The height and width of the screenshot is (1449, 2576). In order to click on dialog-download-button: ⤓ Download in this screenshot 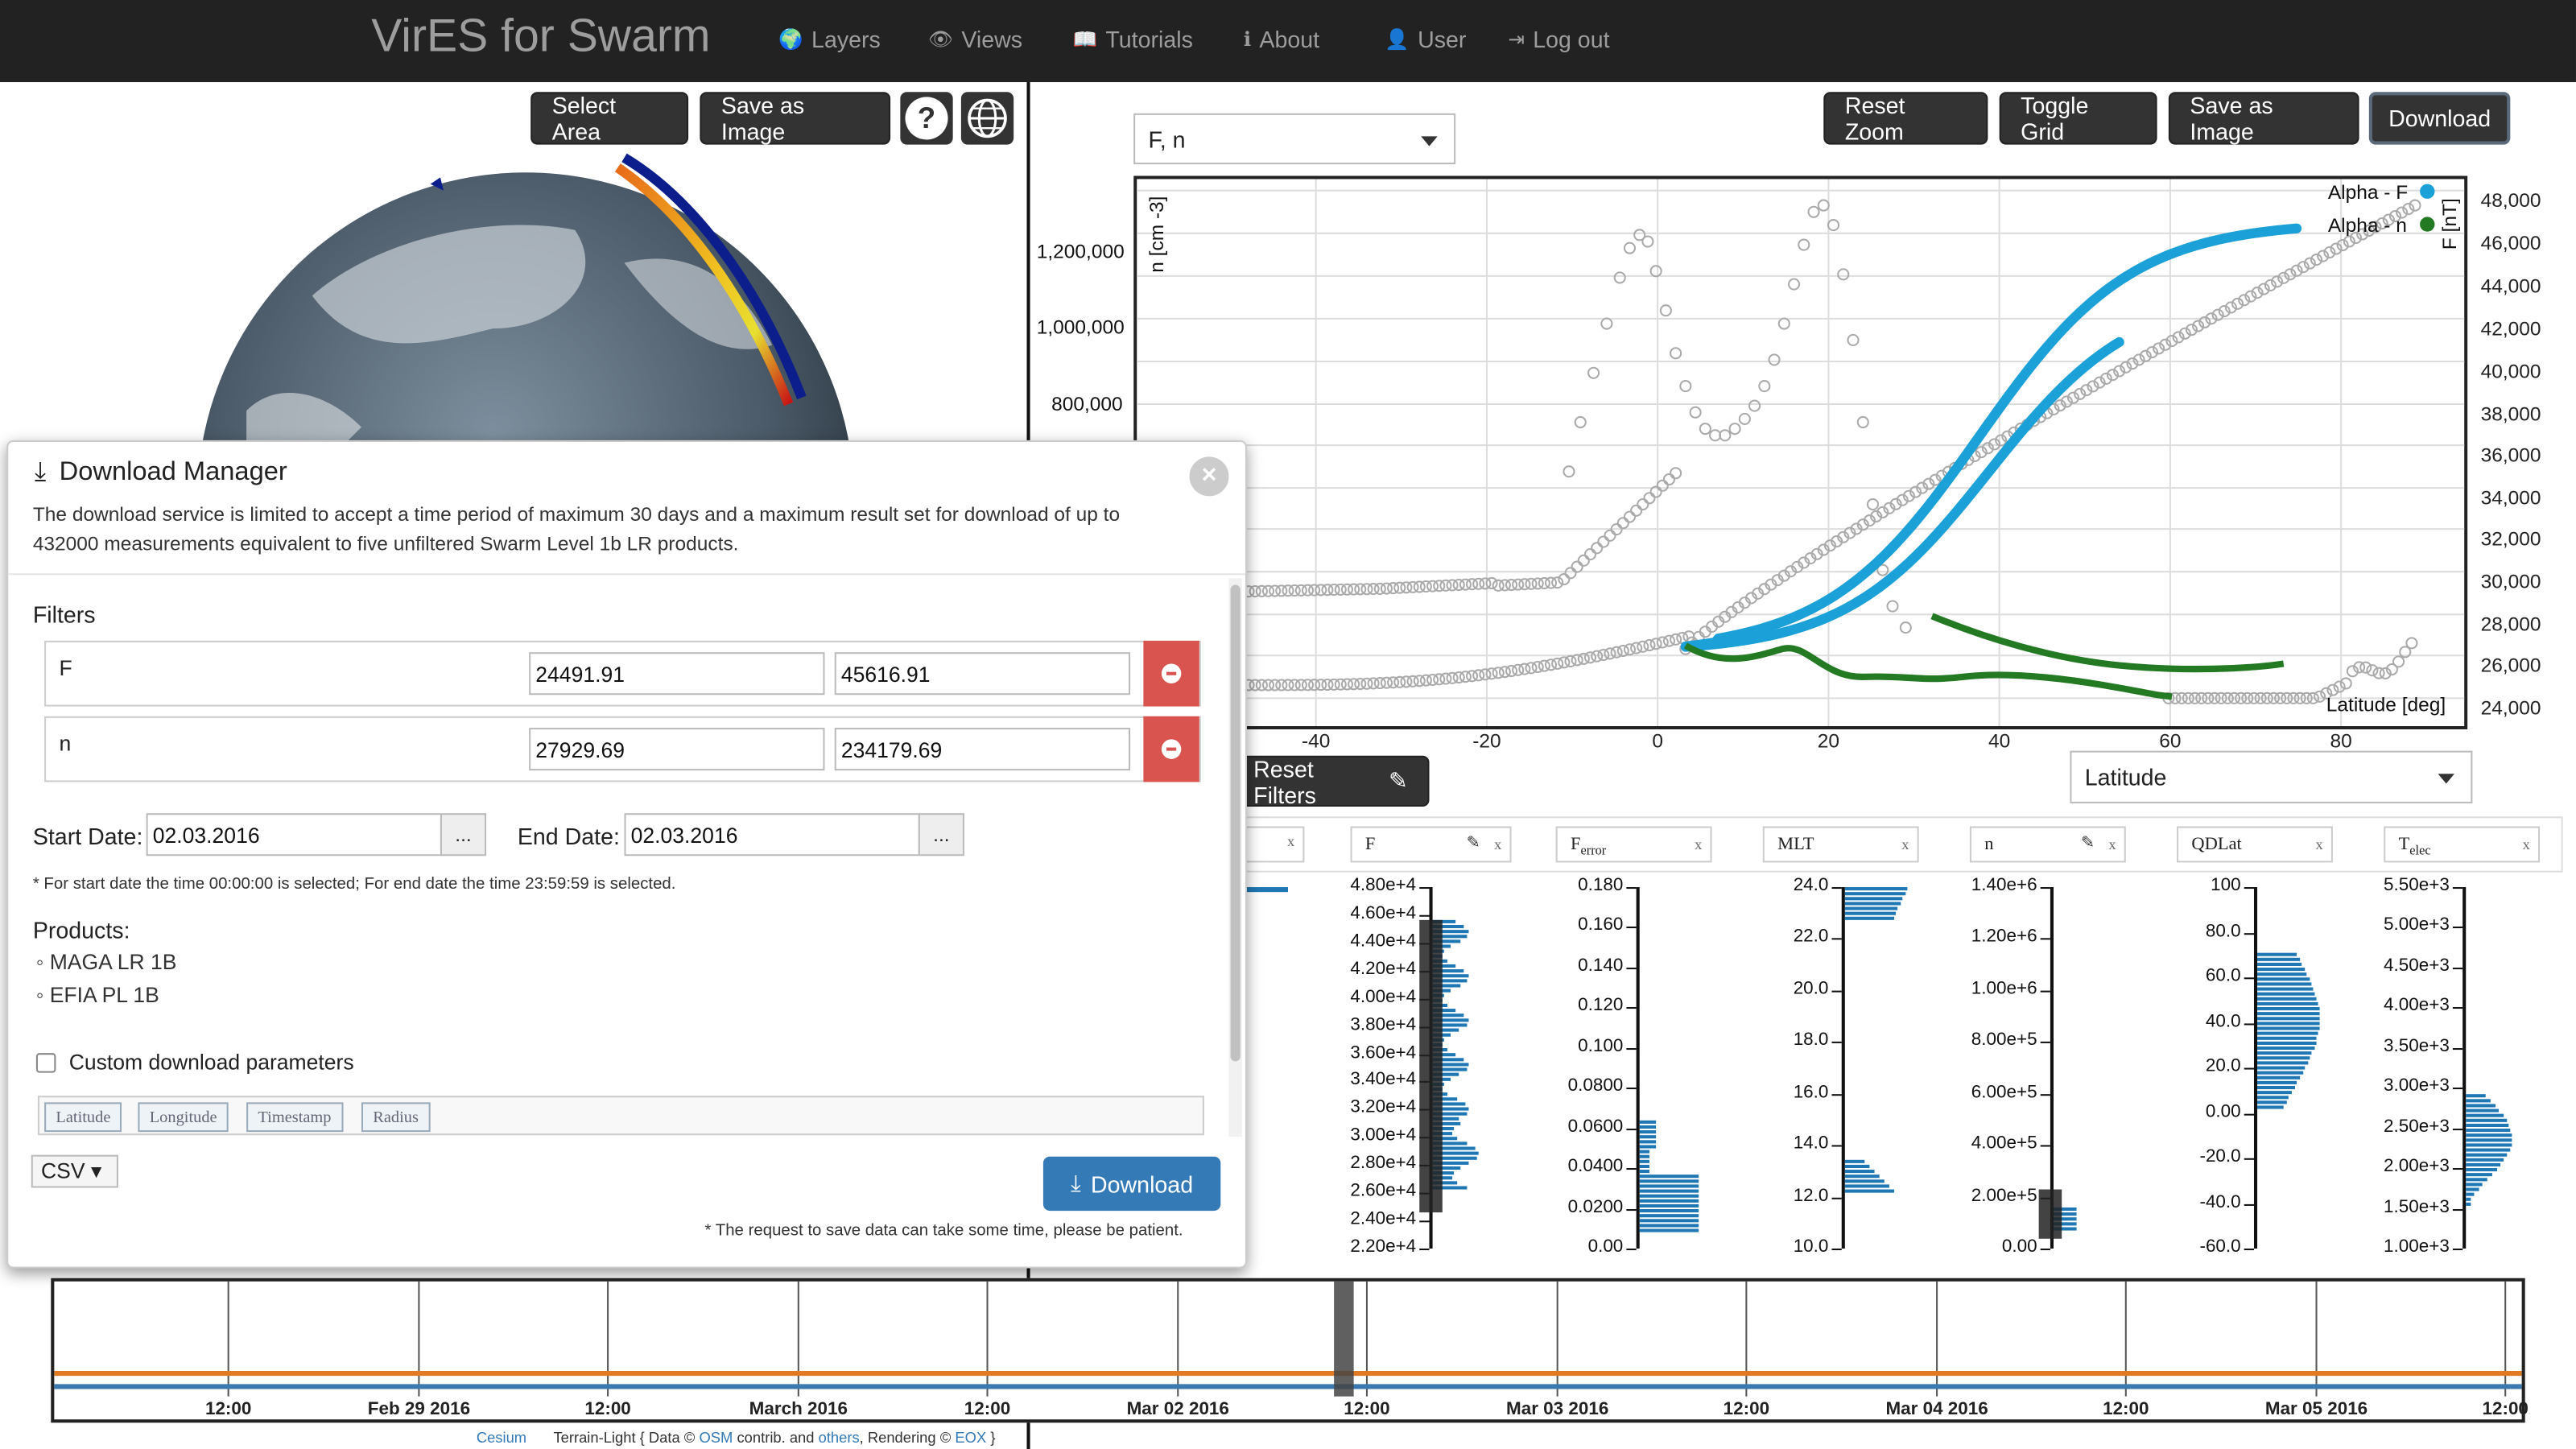, I will do `click(1131, 1184)`.